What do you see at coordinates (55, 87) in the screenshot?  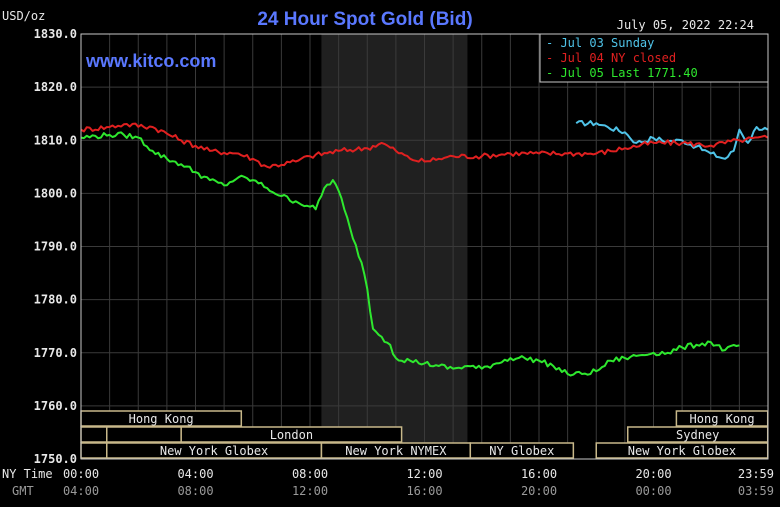 I see `y-tick-label: 1820.0` at bounding box center [55, 87].